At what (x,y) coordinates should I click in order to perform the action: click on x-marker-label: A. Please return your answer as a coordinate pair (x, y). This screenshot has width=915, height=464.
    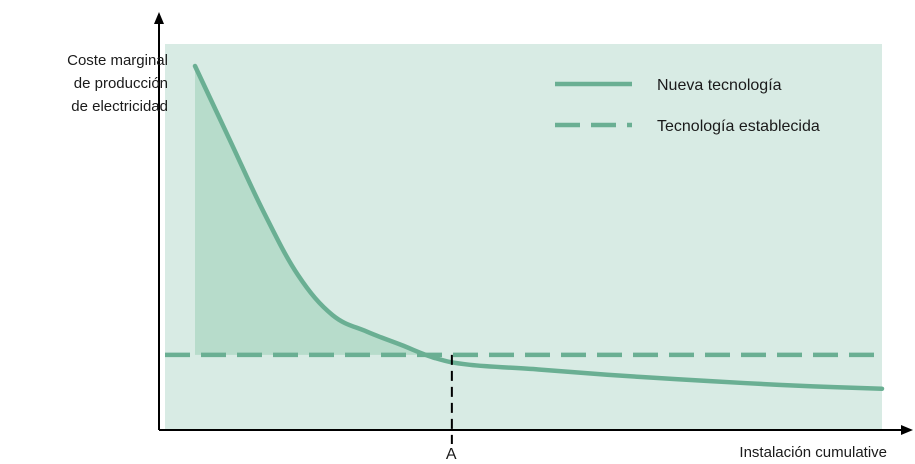
    Looking at the image, I should click on (451, 454).